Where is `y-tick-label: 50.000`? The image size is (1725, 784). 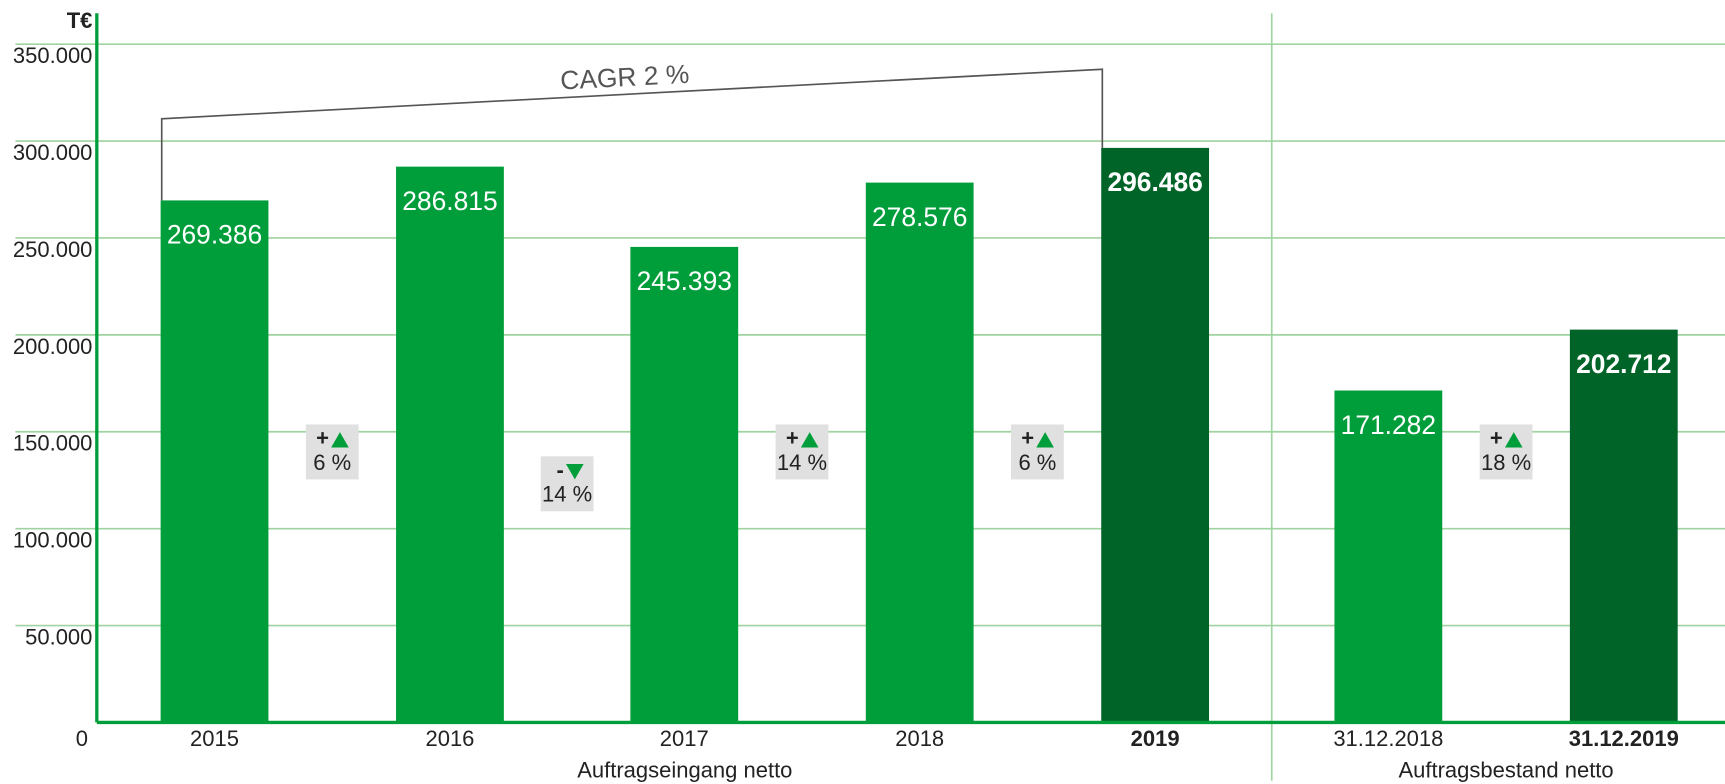
y-tick-label: 50.000 is located at coordinates (58, 637).